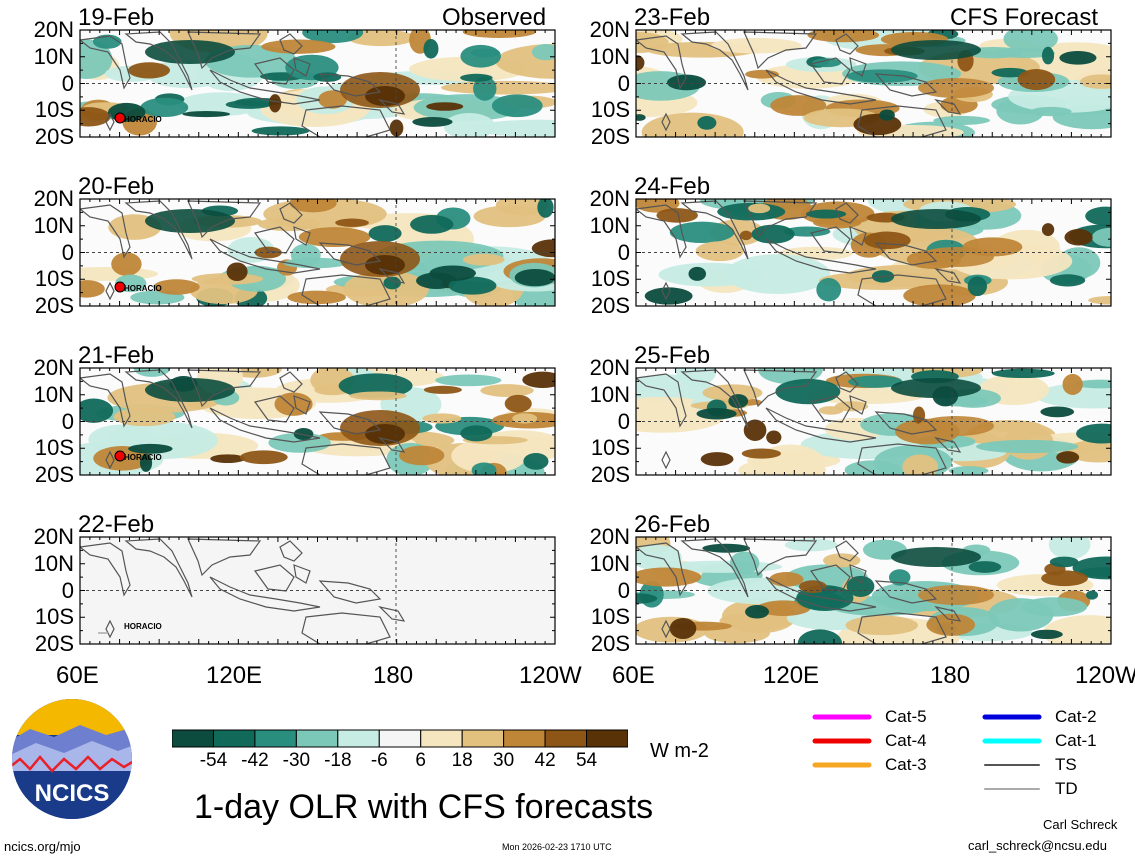 The image size is (1135, 860). Describe the element at coordinates (53, 394) in the screenshot. I see `lat-tick-label: 10N` at that location.